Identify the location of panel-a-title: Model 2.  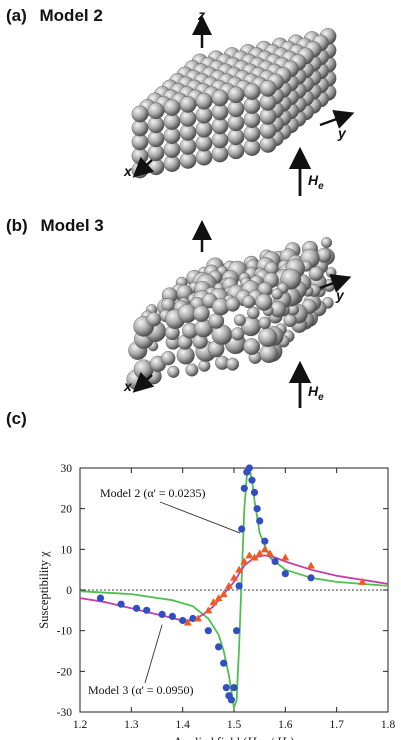
(71, 15).